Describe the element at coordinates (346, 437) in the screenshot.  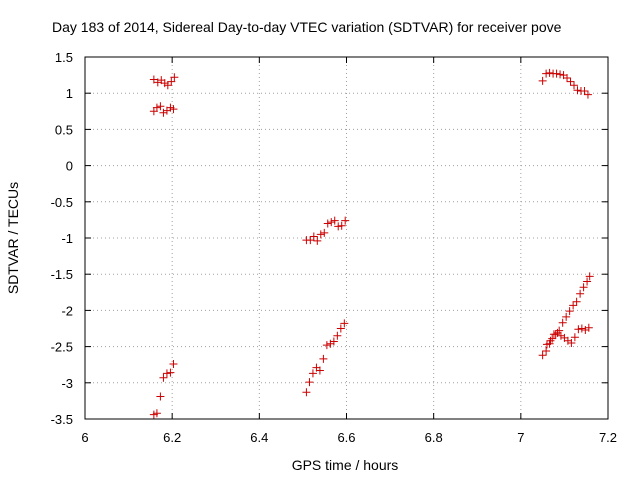
I see `x-tick-label: 6.6` at that location.